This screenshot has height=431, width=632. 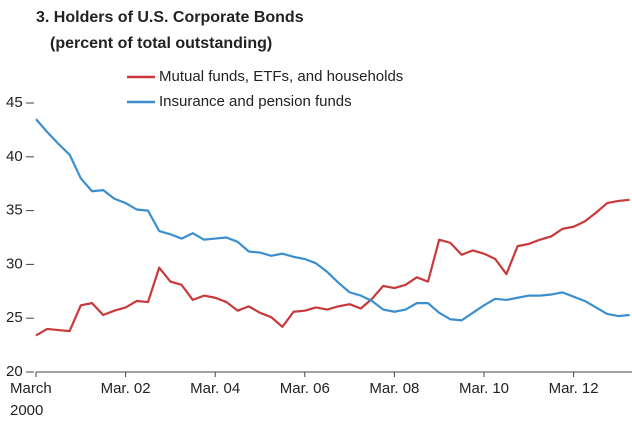 What do you see at coordinates (14, 263) in the screenshot?
I see `y-tick-label: 30` at bounding box center [14, 263].